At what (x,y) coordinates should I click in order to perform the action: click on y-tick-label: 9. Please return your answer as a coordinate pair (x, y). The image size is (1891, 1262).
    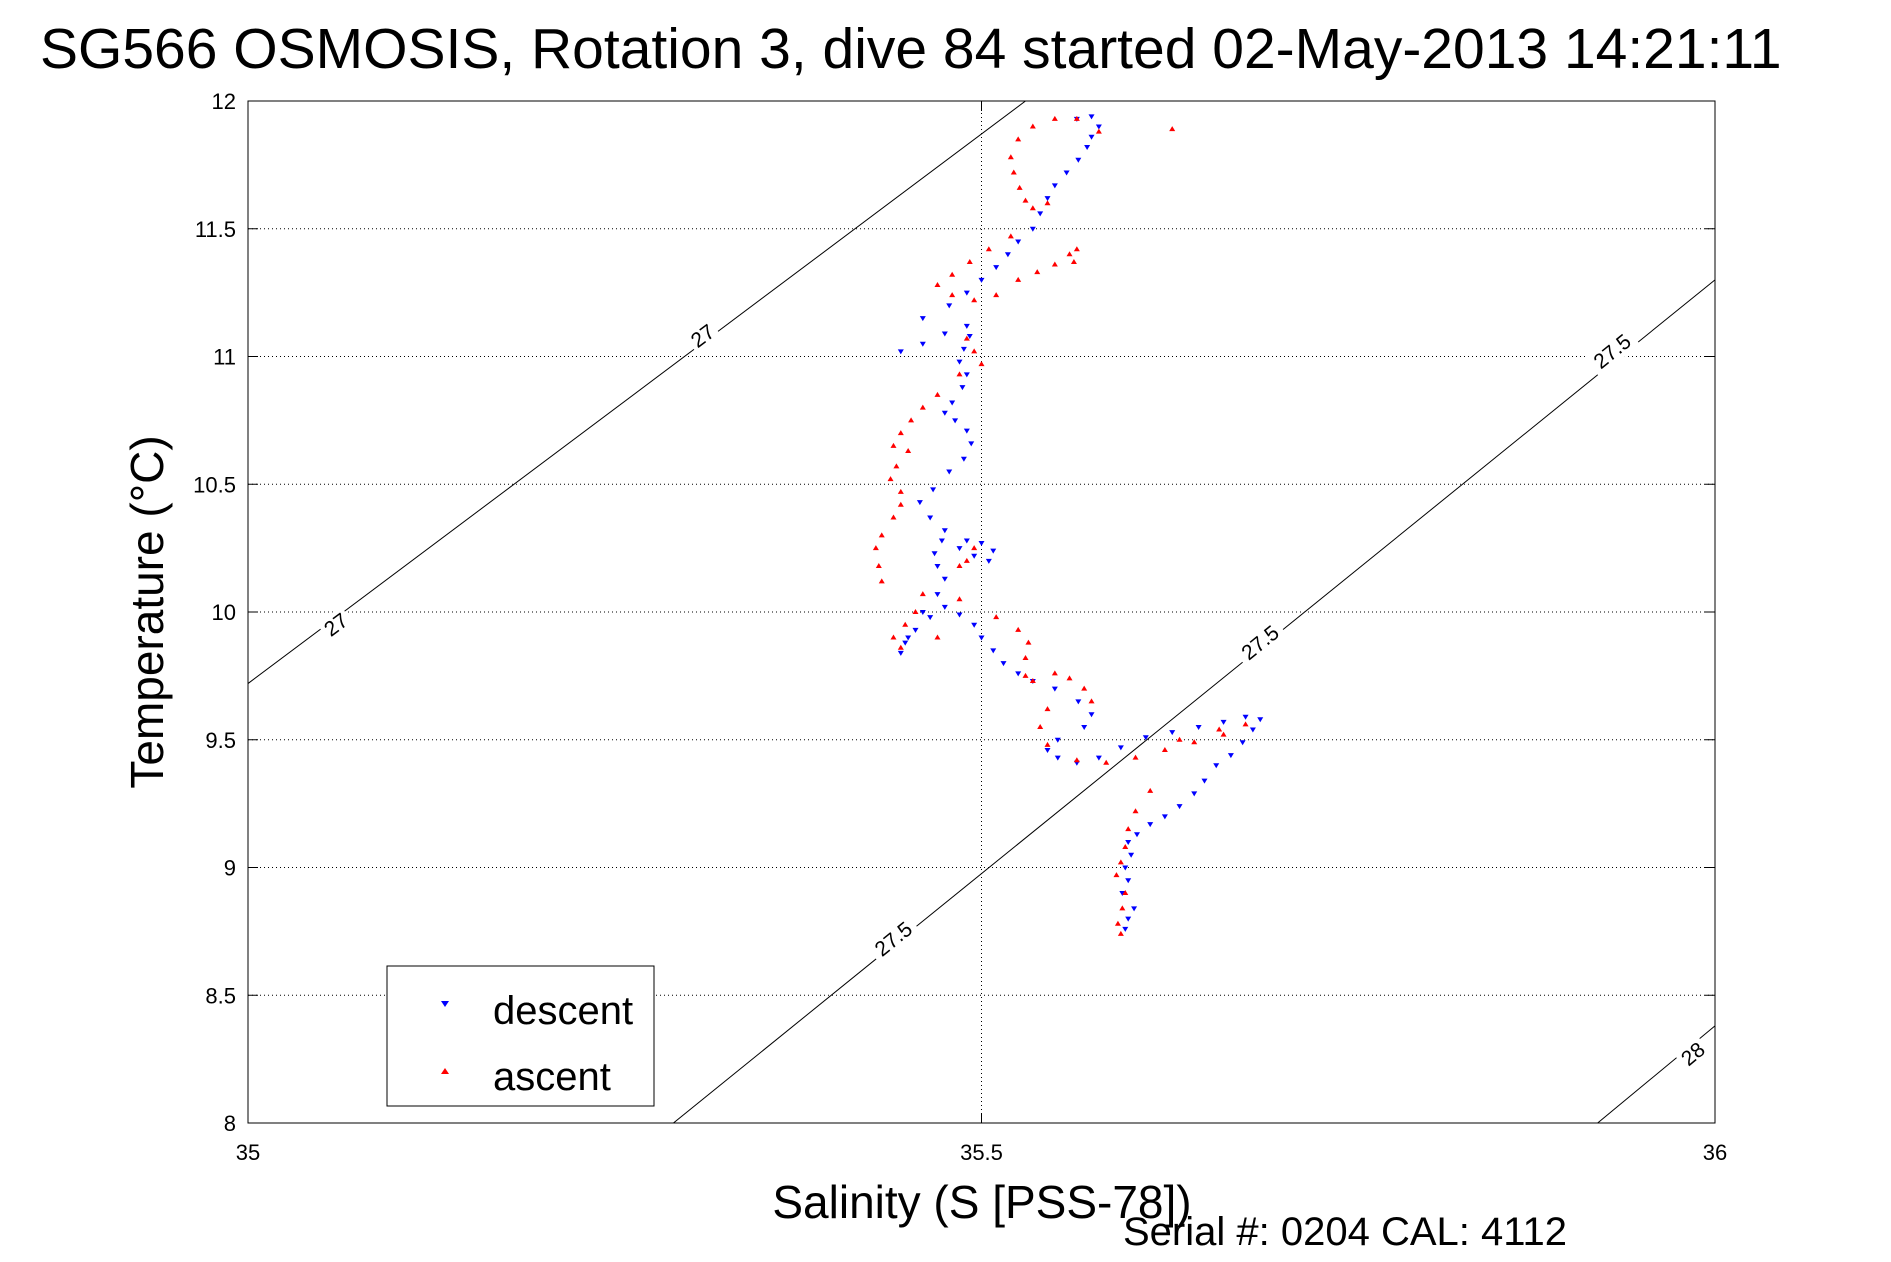
    Looking at the image, I should click on (230, 868).